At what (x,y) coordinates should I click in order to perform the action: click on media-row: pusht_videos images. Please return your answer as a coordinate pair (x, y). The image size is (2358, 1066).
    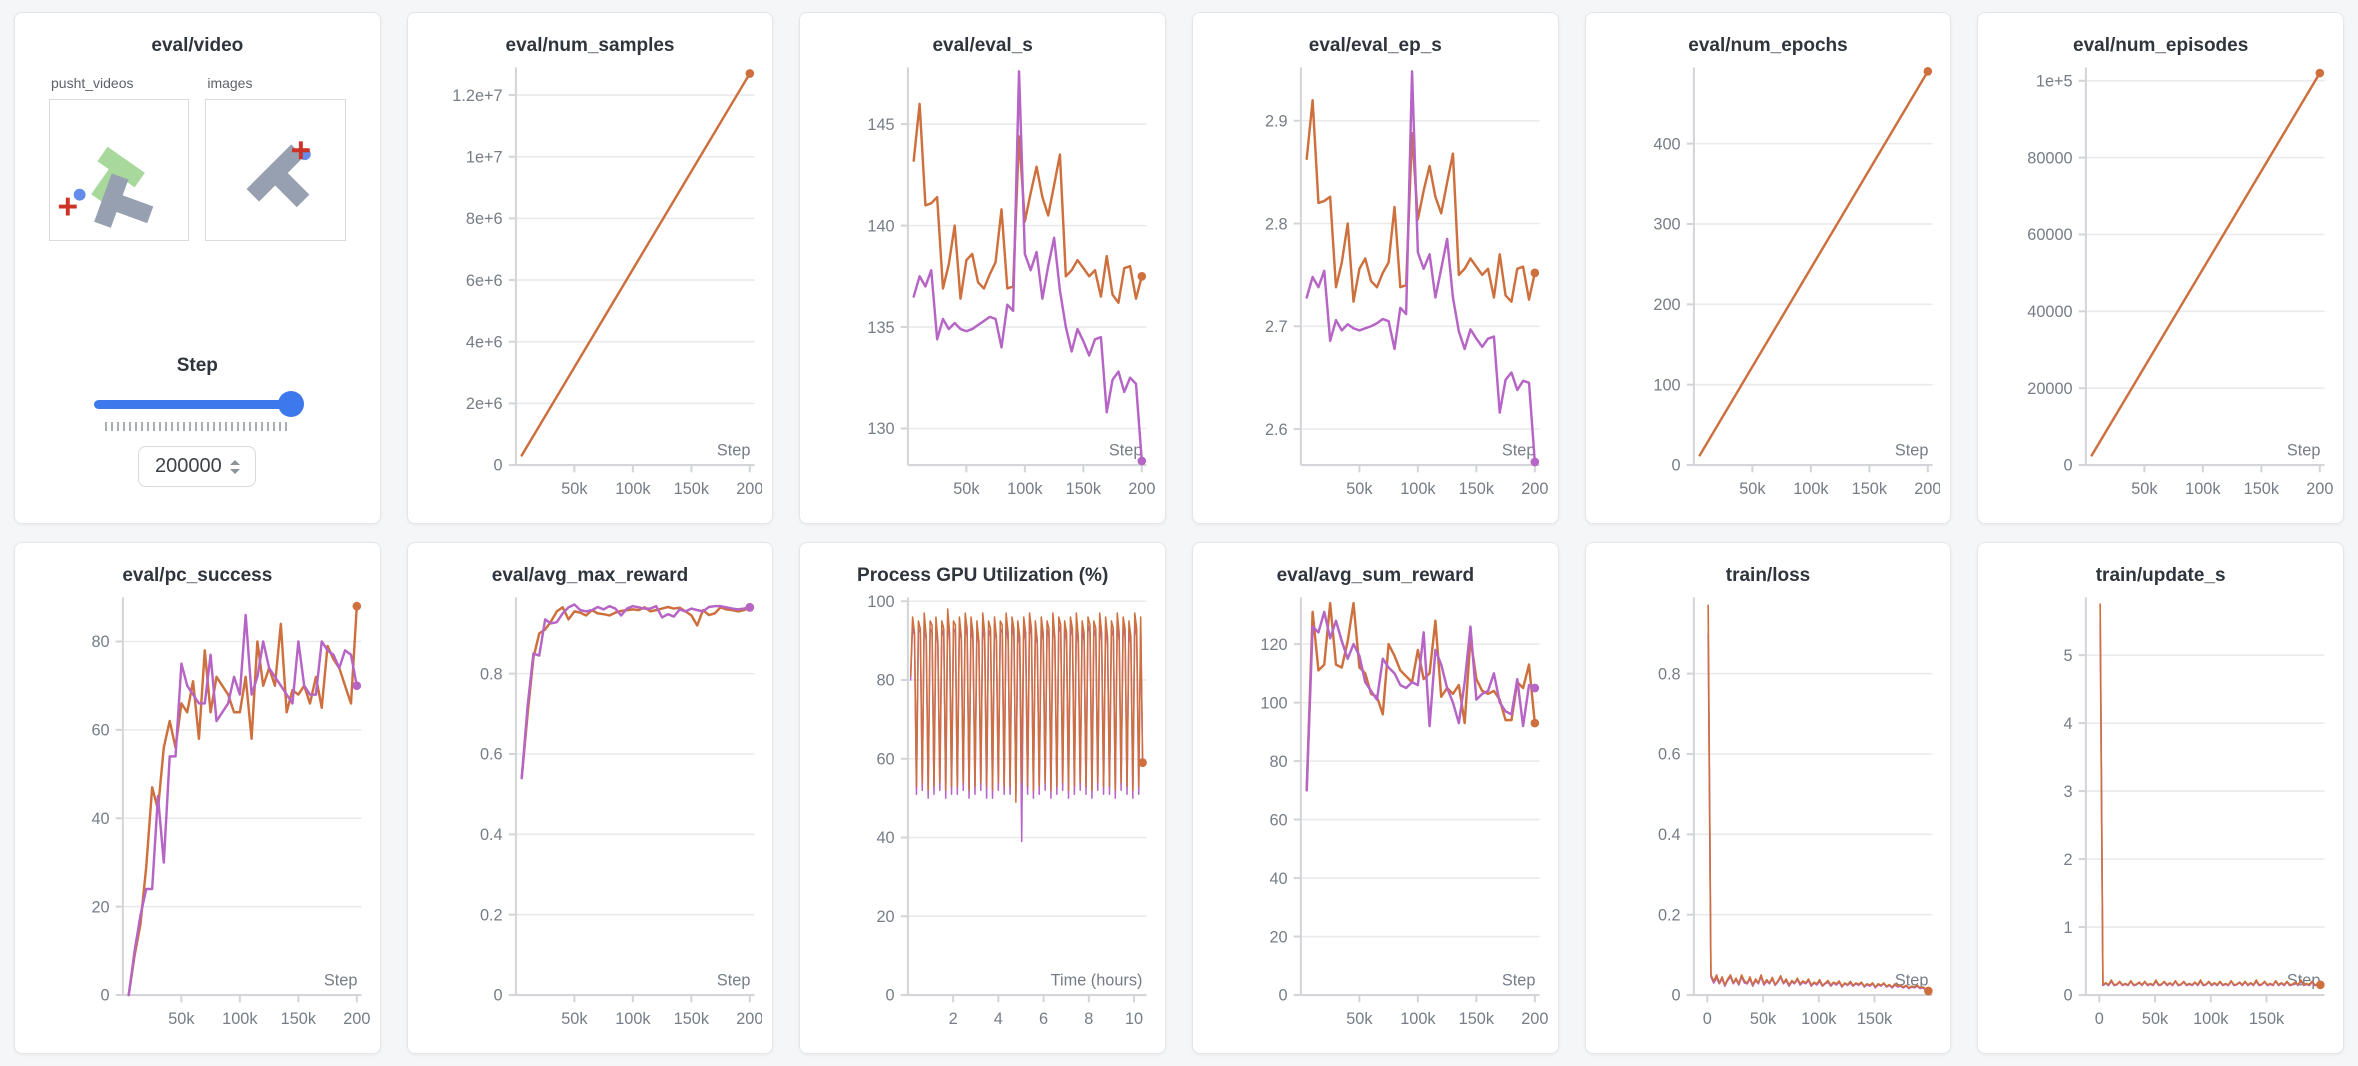
    Looking at the image, I should click on (197, 158).